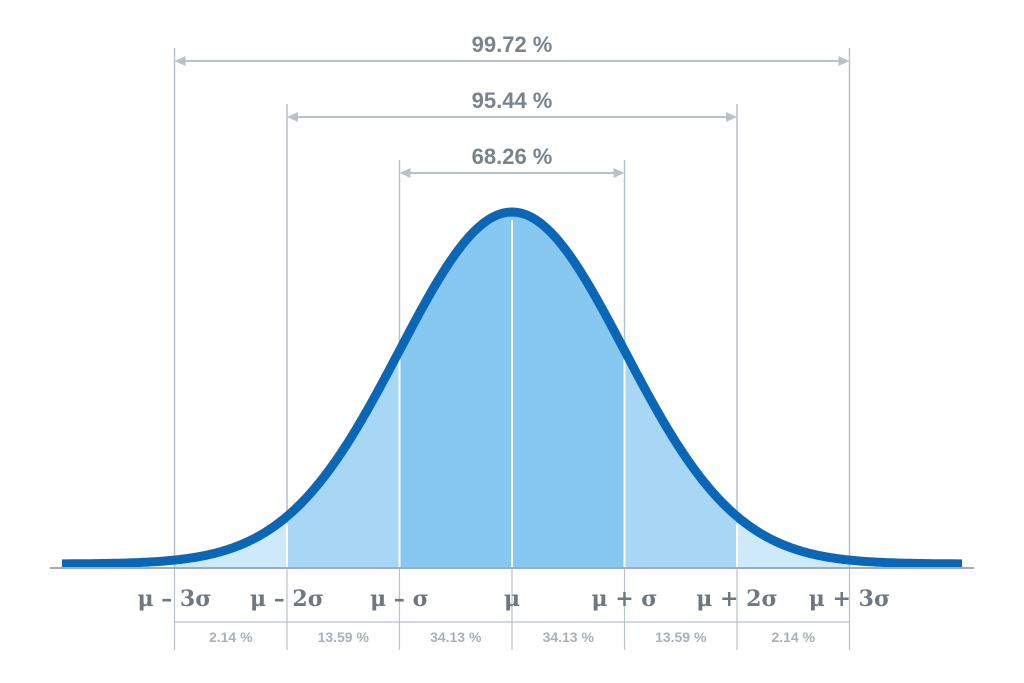 Image resolution: width=1024 pixels, height=683 pixels. What do you see at coordinates (569, 637) in the screenshot?
I see `segment-percent-4: 34.13 %` at bounding box center [569, 637].